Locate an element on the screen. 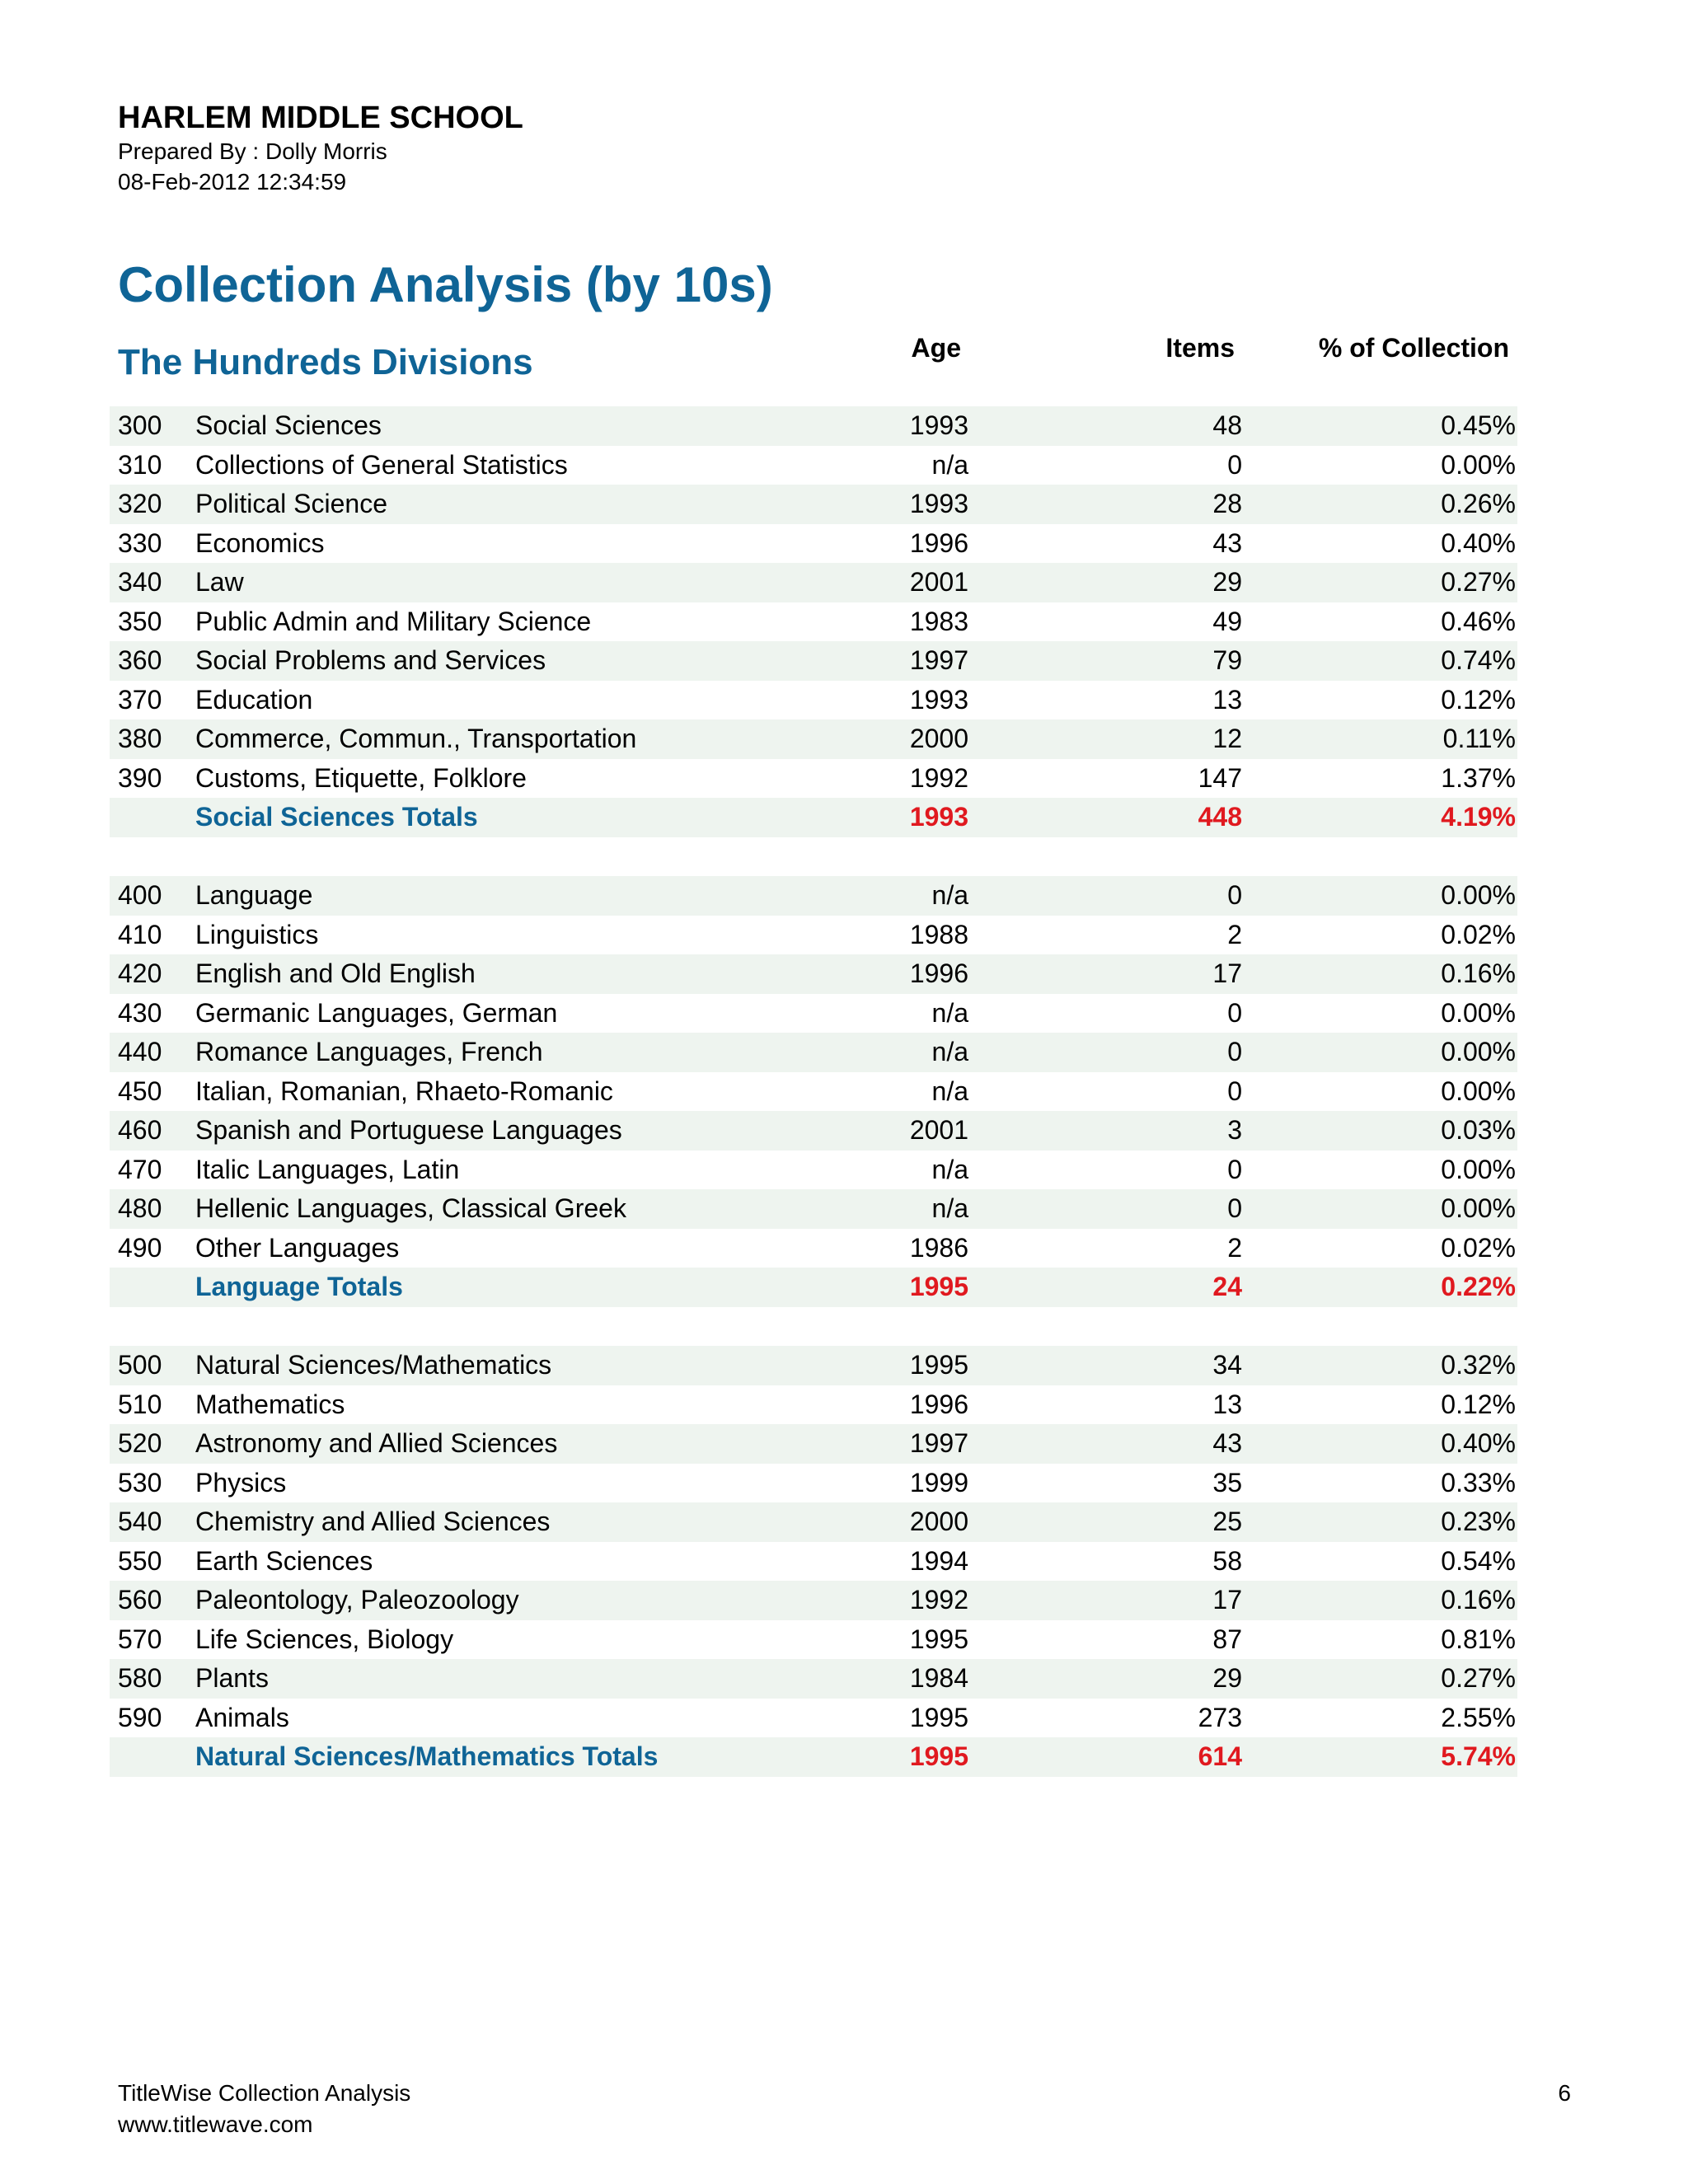  totals-row: Language Totals 1995 24 0.22% is located at coordinates (814, 1287).